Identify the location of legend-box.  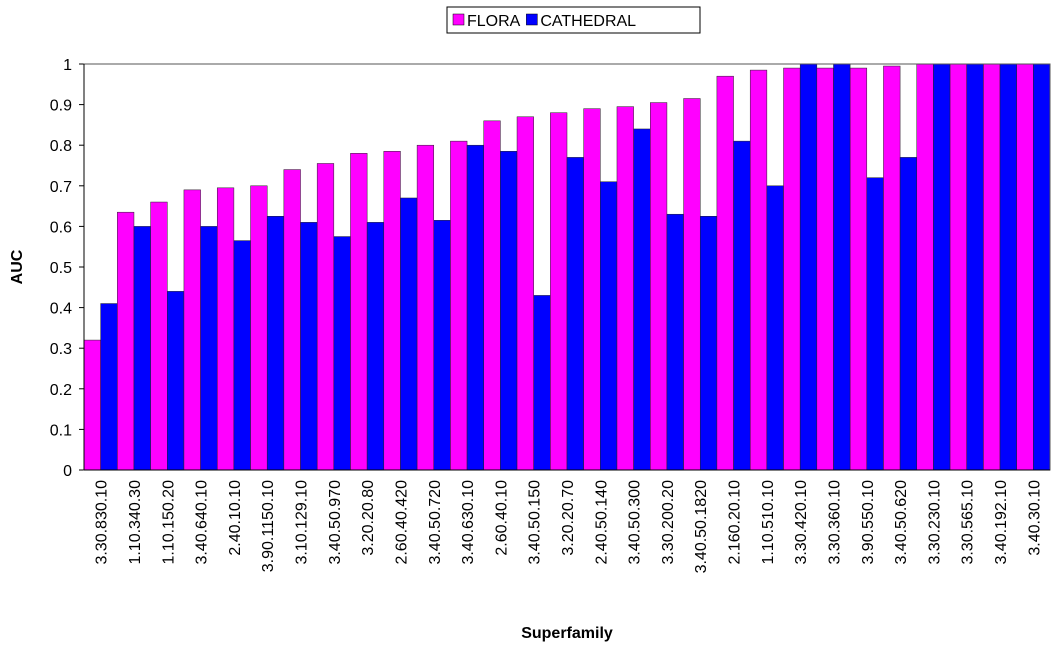
(573, 20).